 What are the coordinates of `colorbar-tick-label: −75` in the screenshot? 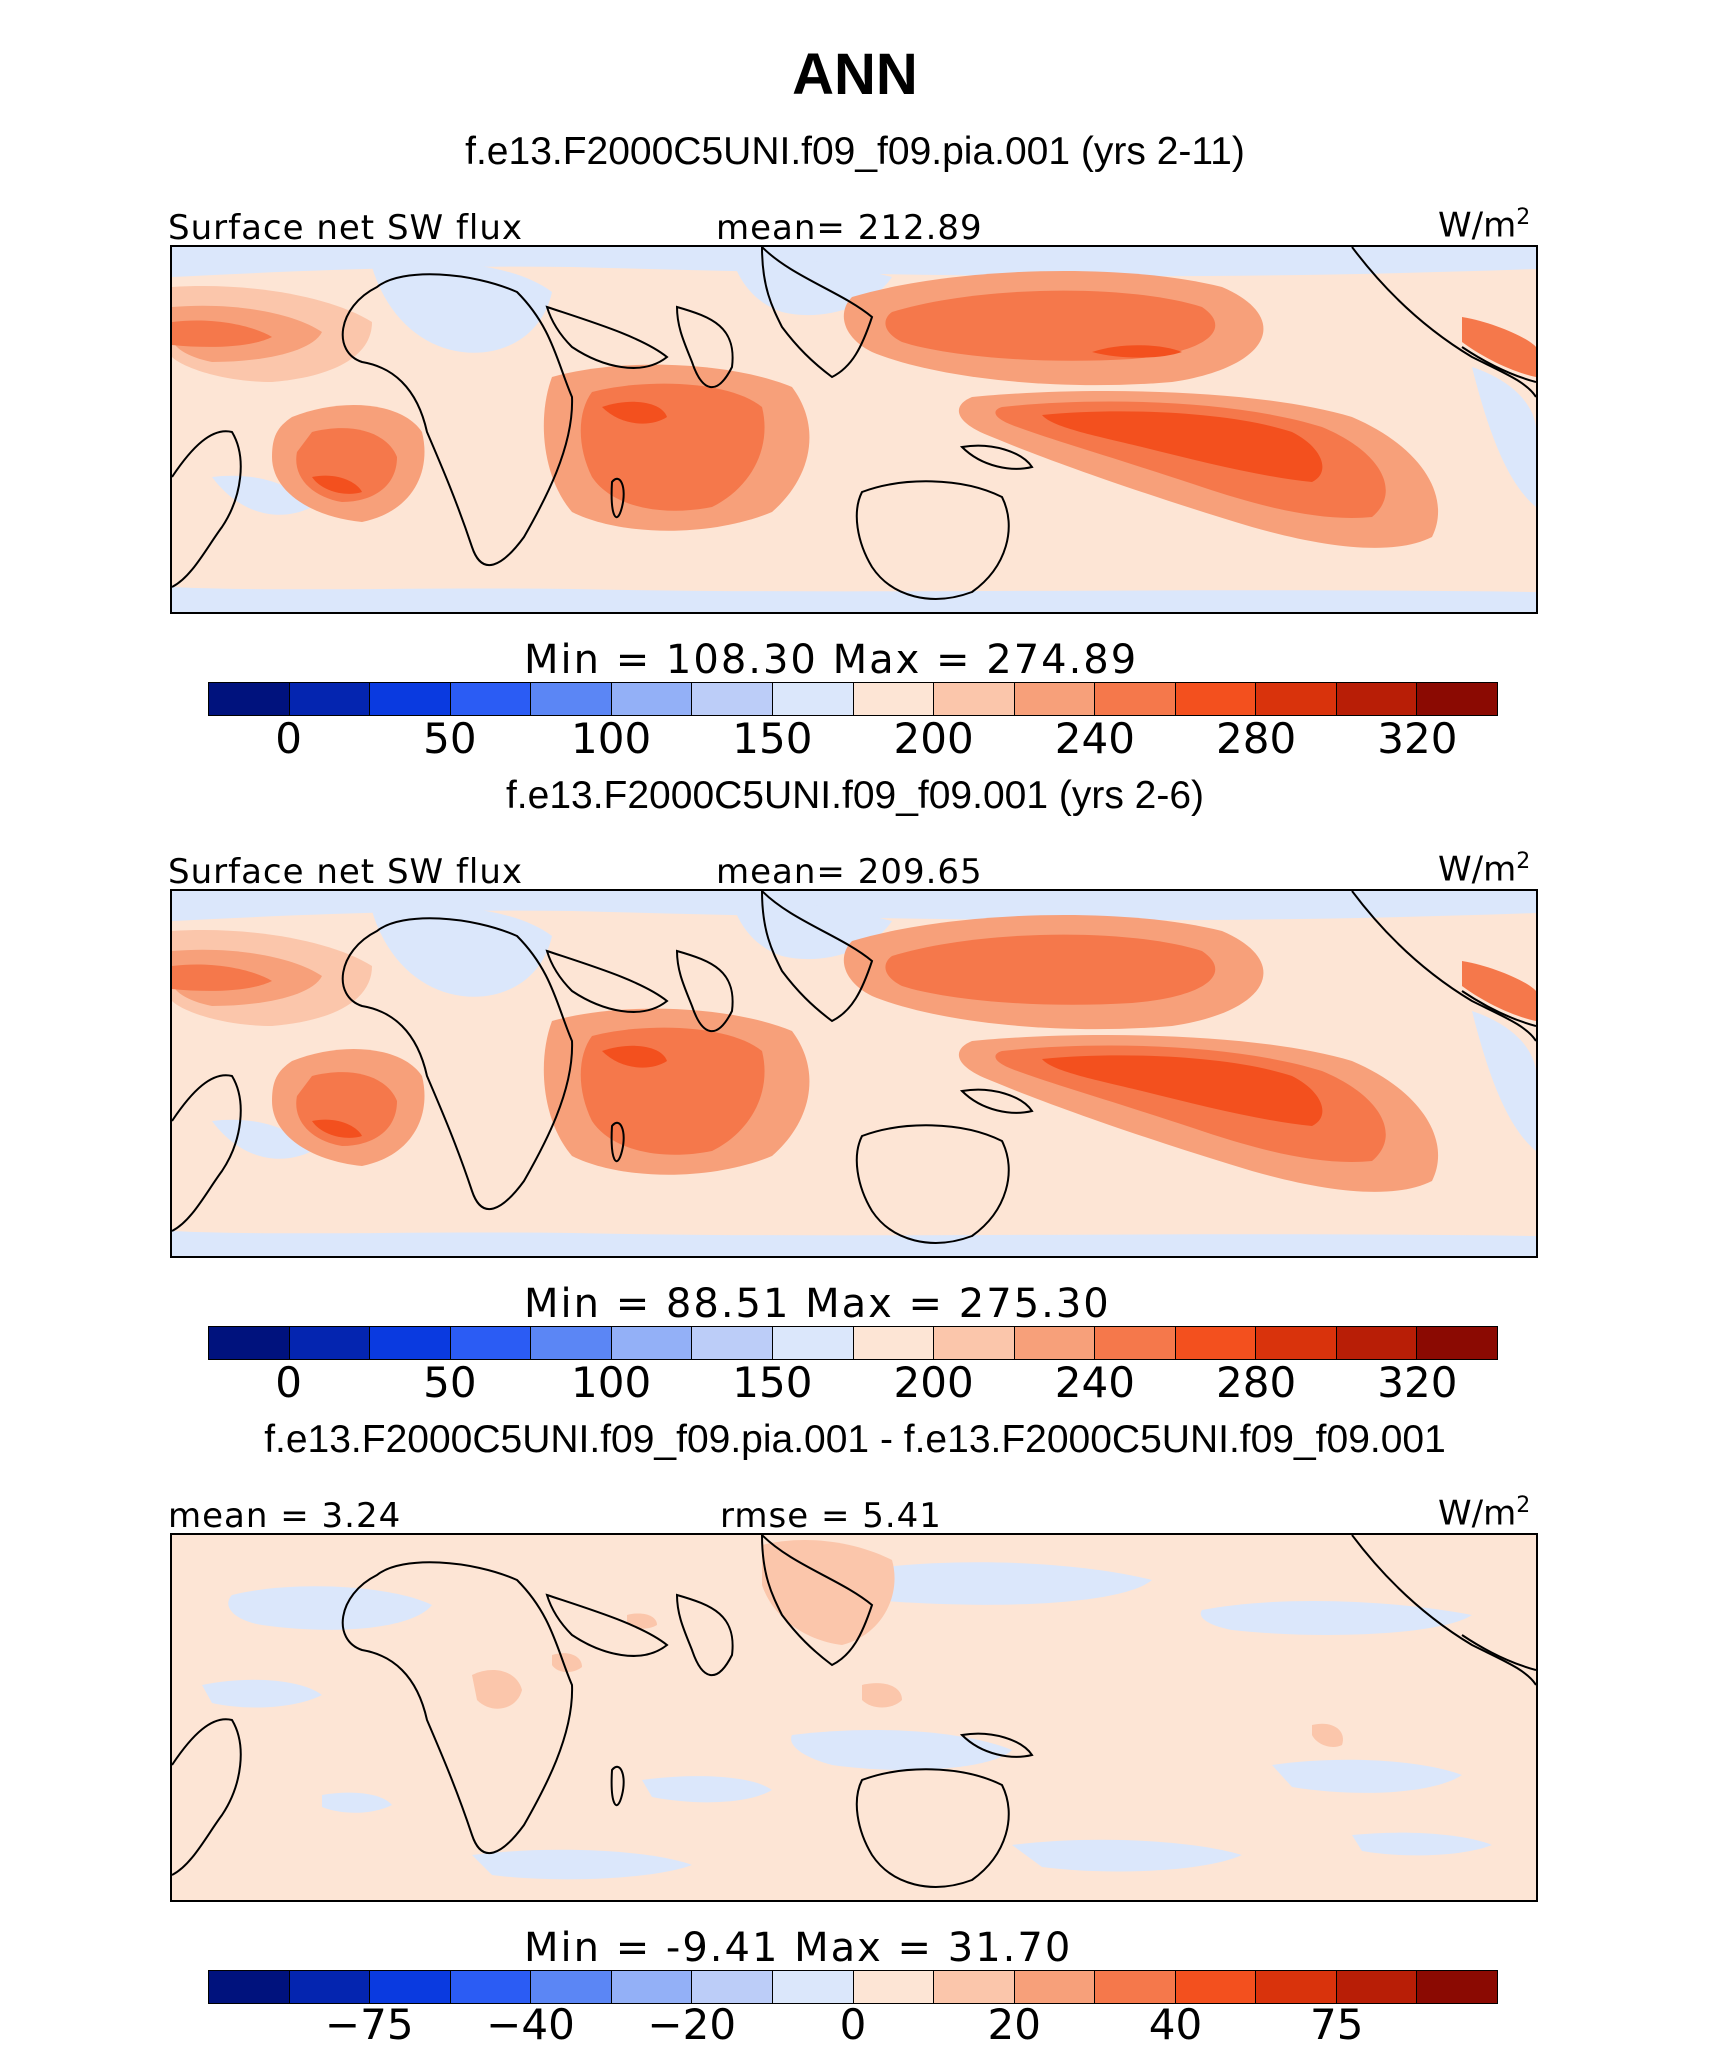 It's located at (369, 2024).